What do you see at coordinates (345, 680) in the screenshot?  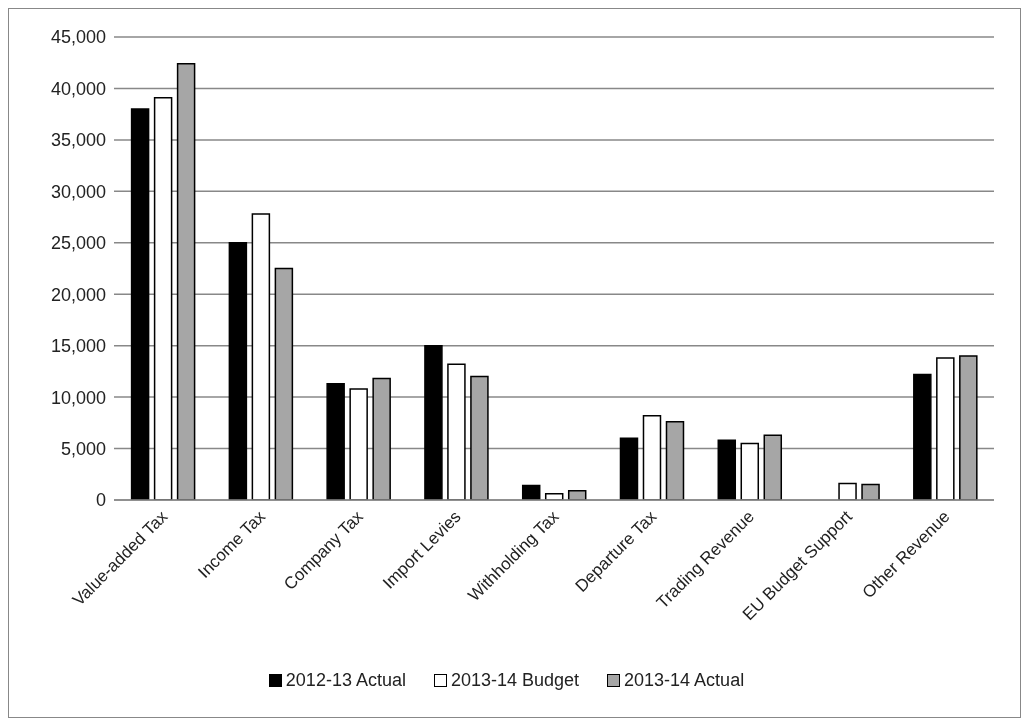 I see `legend-label: 2012-13 Actual` at bounding box center [345, 680].